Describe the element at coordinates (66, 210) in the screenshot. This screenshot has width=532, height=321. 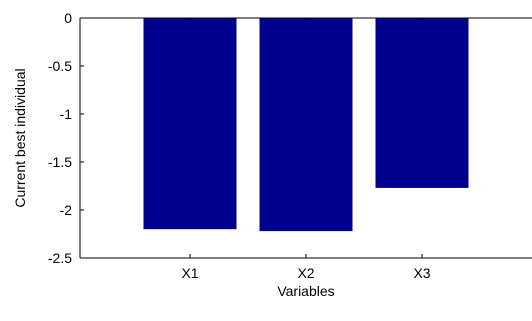
I see `y-tick-label: -2` at that location.